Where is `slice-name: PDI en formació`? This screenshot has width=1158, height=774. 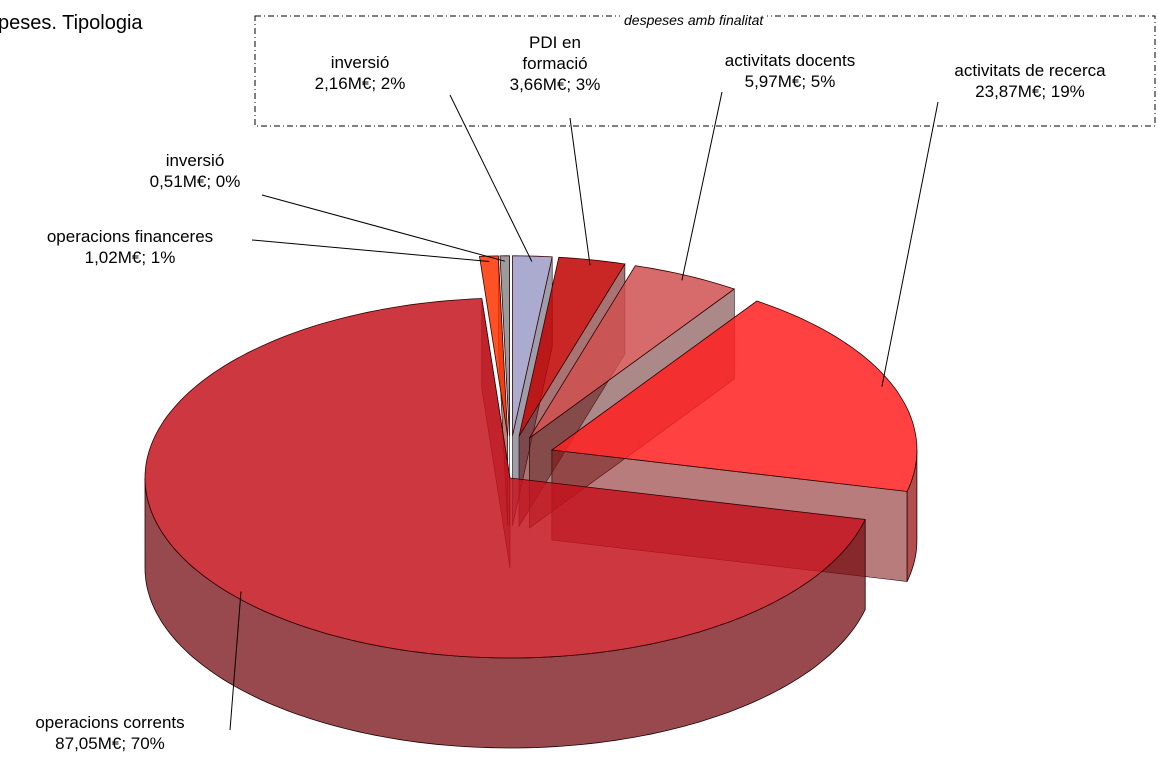 slice-name: PDI en formació is located at coordinates (555, 53).